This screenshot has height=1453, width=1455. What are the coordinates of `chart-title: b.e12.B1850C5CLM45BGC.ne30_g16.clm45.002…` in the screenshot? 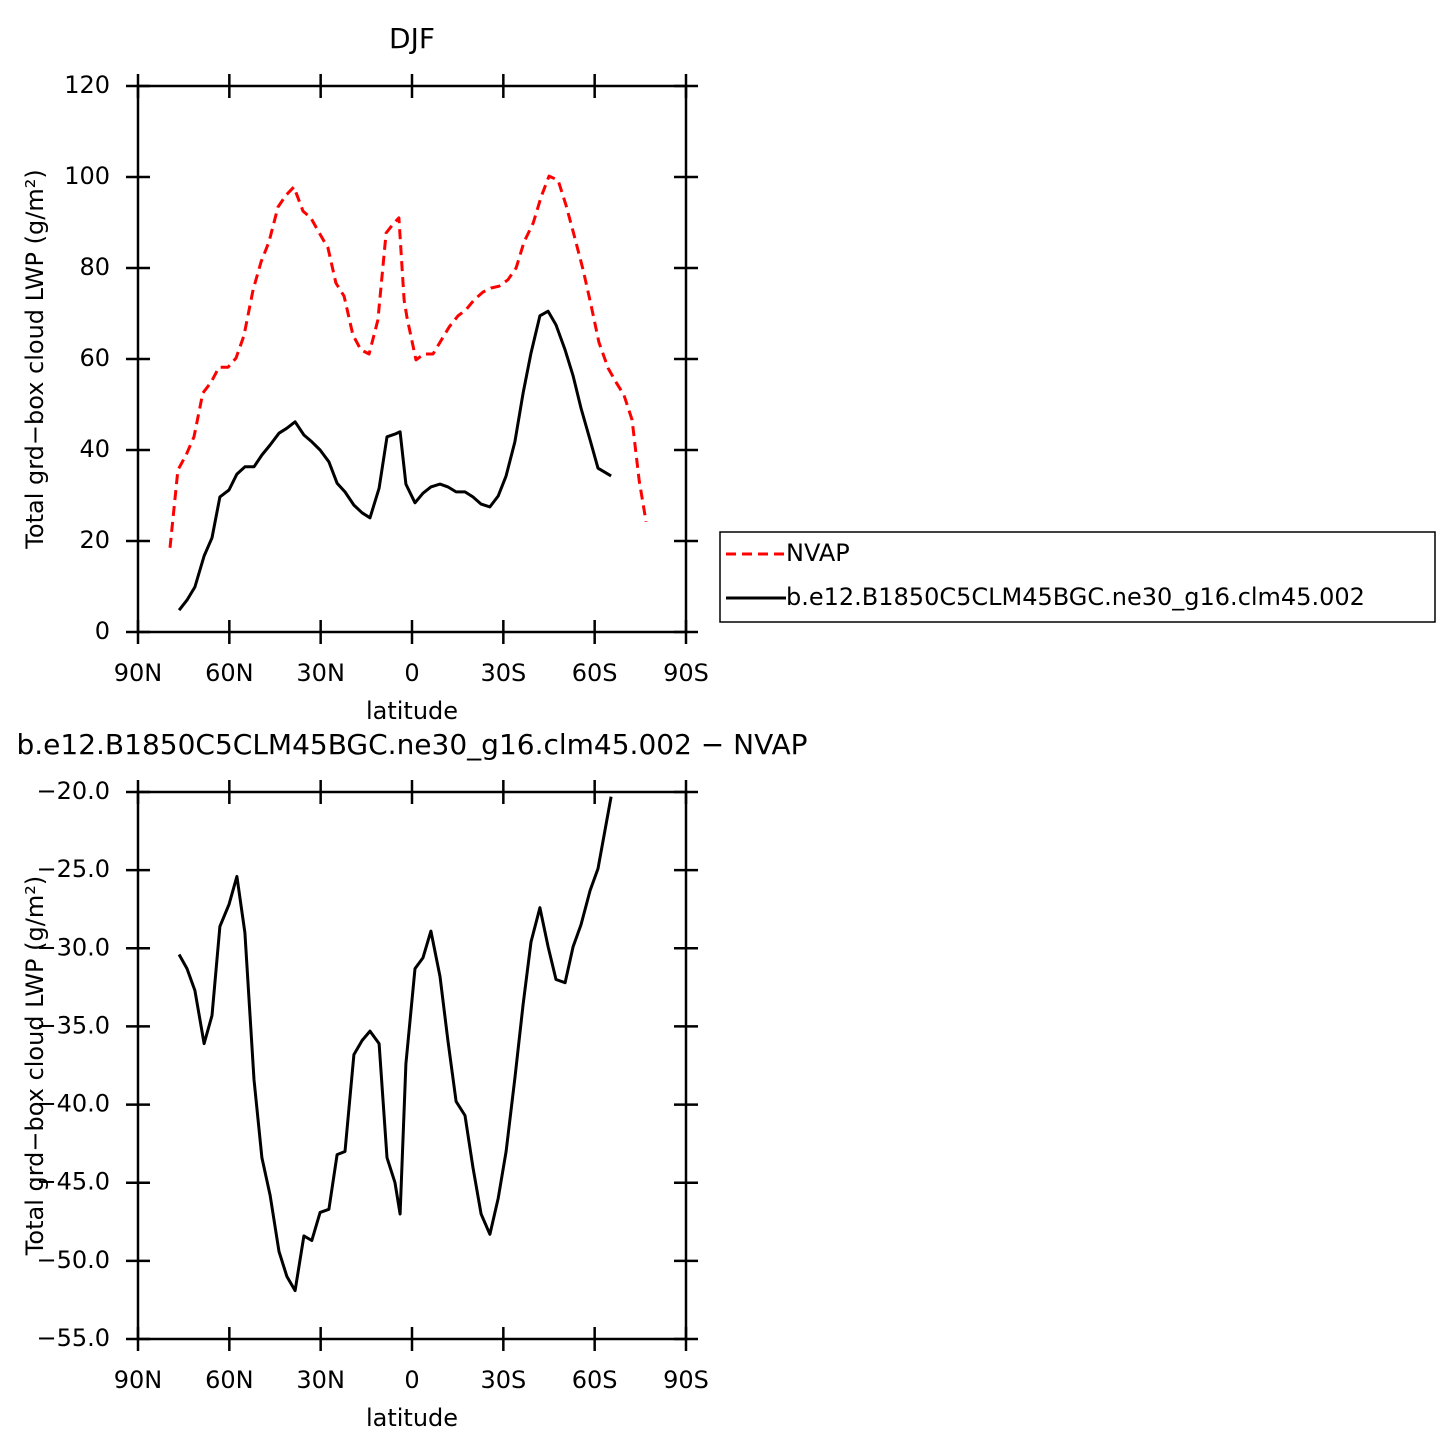 It's located at (412, 744).